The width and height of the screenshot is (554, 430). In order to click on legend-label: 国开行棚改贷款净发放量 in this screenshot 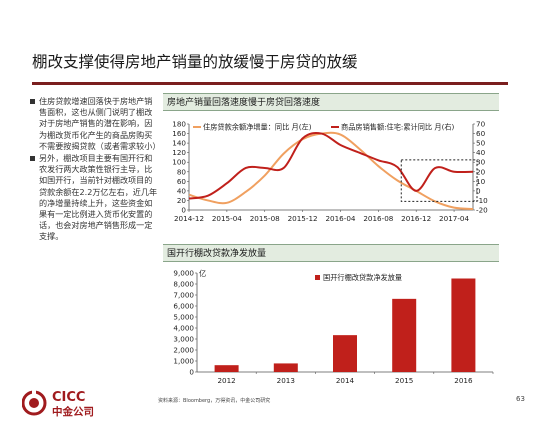, I will do `click(362, 277)`.